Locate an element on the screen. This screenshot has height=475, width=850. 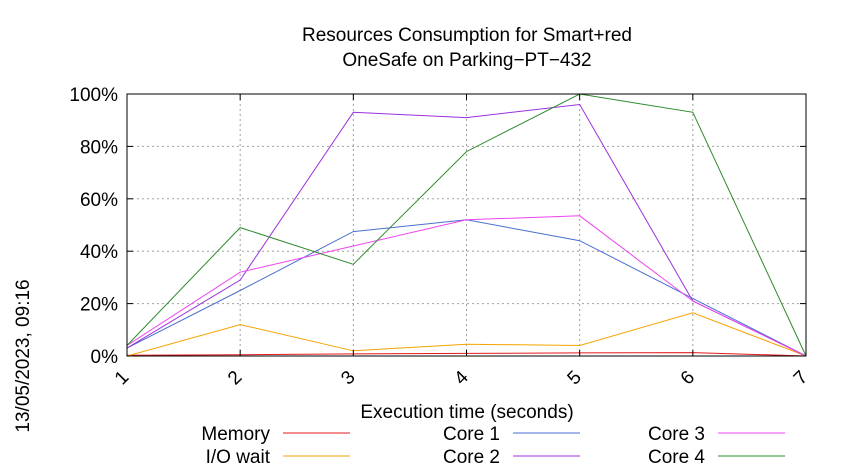
legend-label: Core 4 is located at coordinates (676, 457).